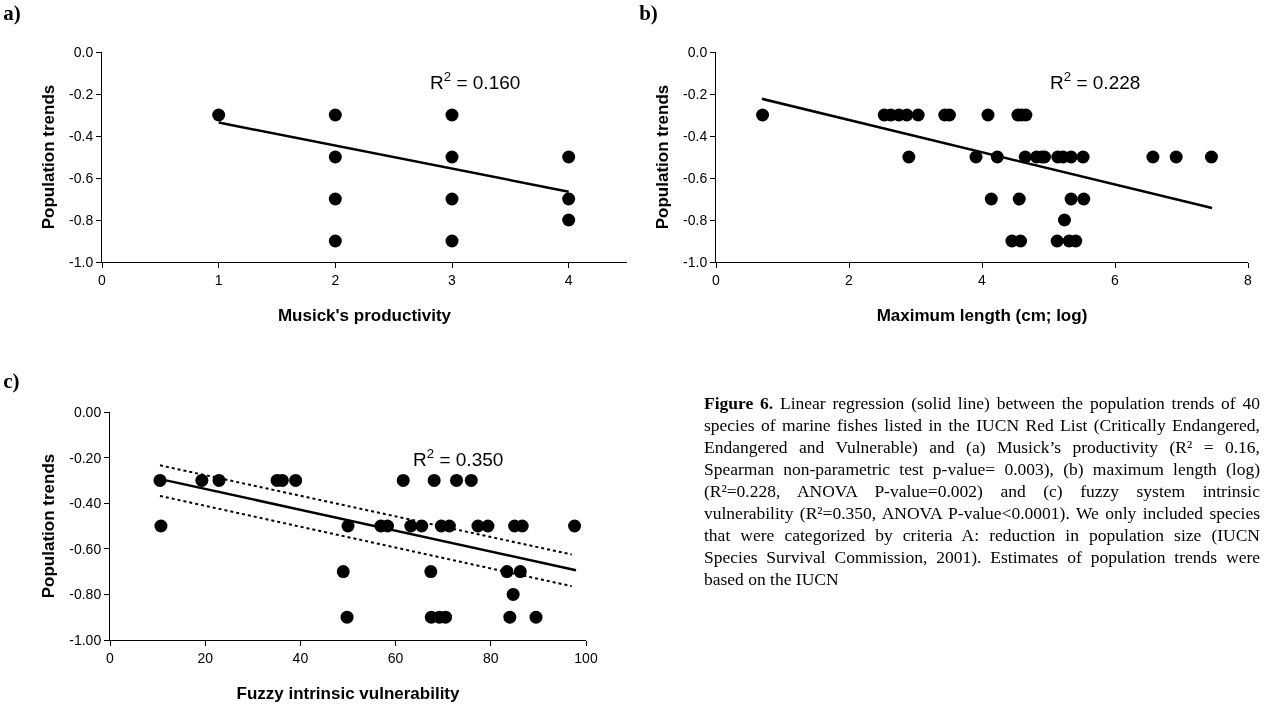 The height and width of the screenshot is (719, 1268). Describe the element at coordinates (85, 457) in the screenshot. I see `y-tick-label: -0.20` at that location.